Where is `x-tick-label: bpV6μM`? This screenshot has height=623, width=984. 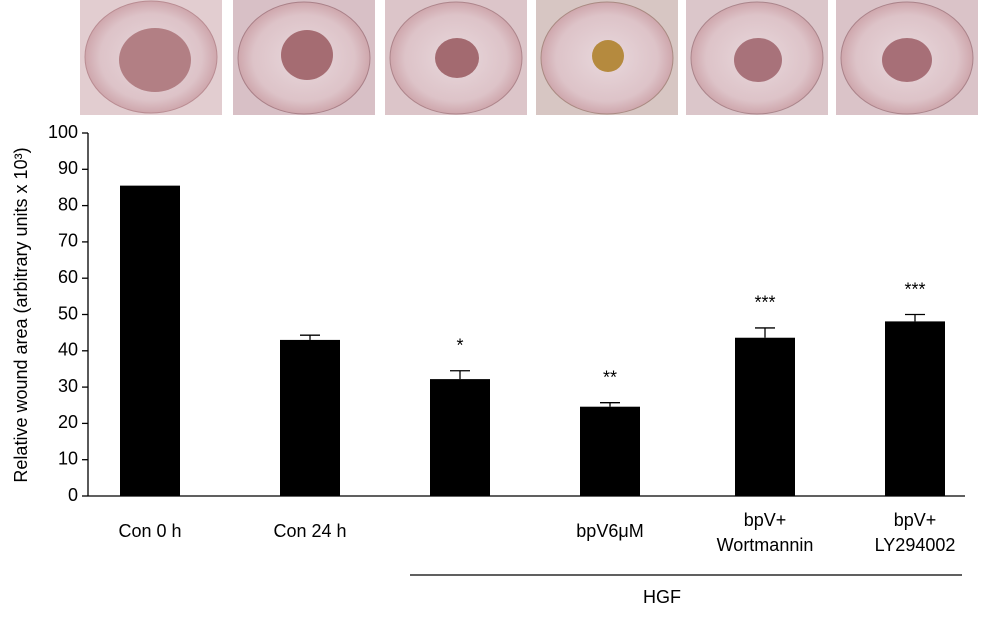 x-tick-label: bpV6μM is located at coordinates (609, 531).